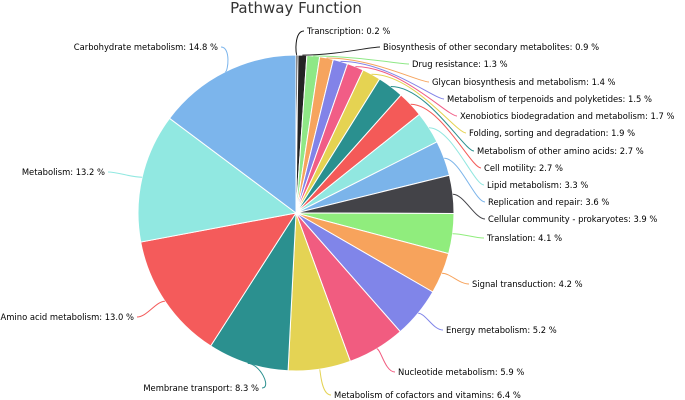  I want to click on connector-biosynthesis-of-other-secondary-metabolites, so click(341, 51).